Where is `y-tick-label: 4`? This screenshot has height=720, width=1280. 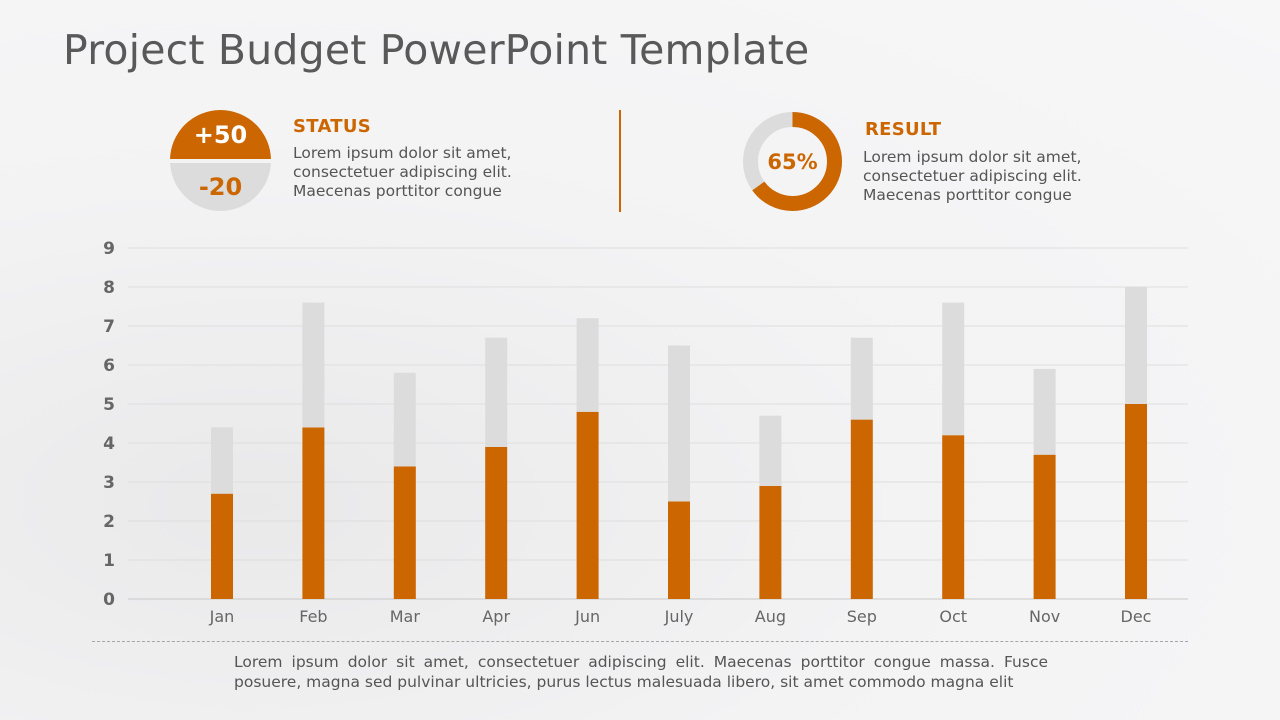 y-tick-label: 4 is located at coordinates (109, 444).